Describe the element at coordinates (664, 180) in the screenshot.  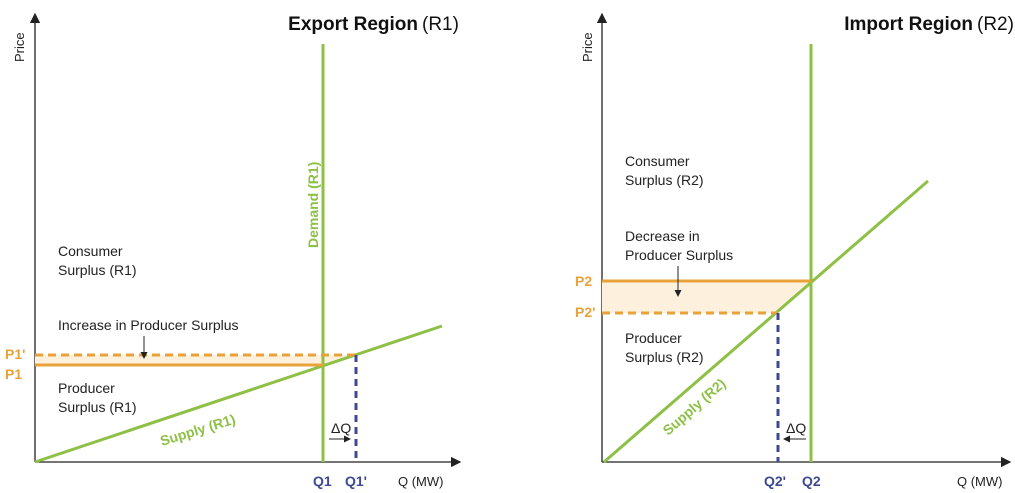
I see `right-consumer-surplus-line2: Surplus (R2)` at that location.